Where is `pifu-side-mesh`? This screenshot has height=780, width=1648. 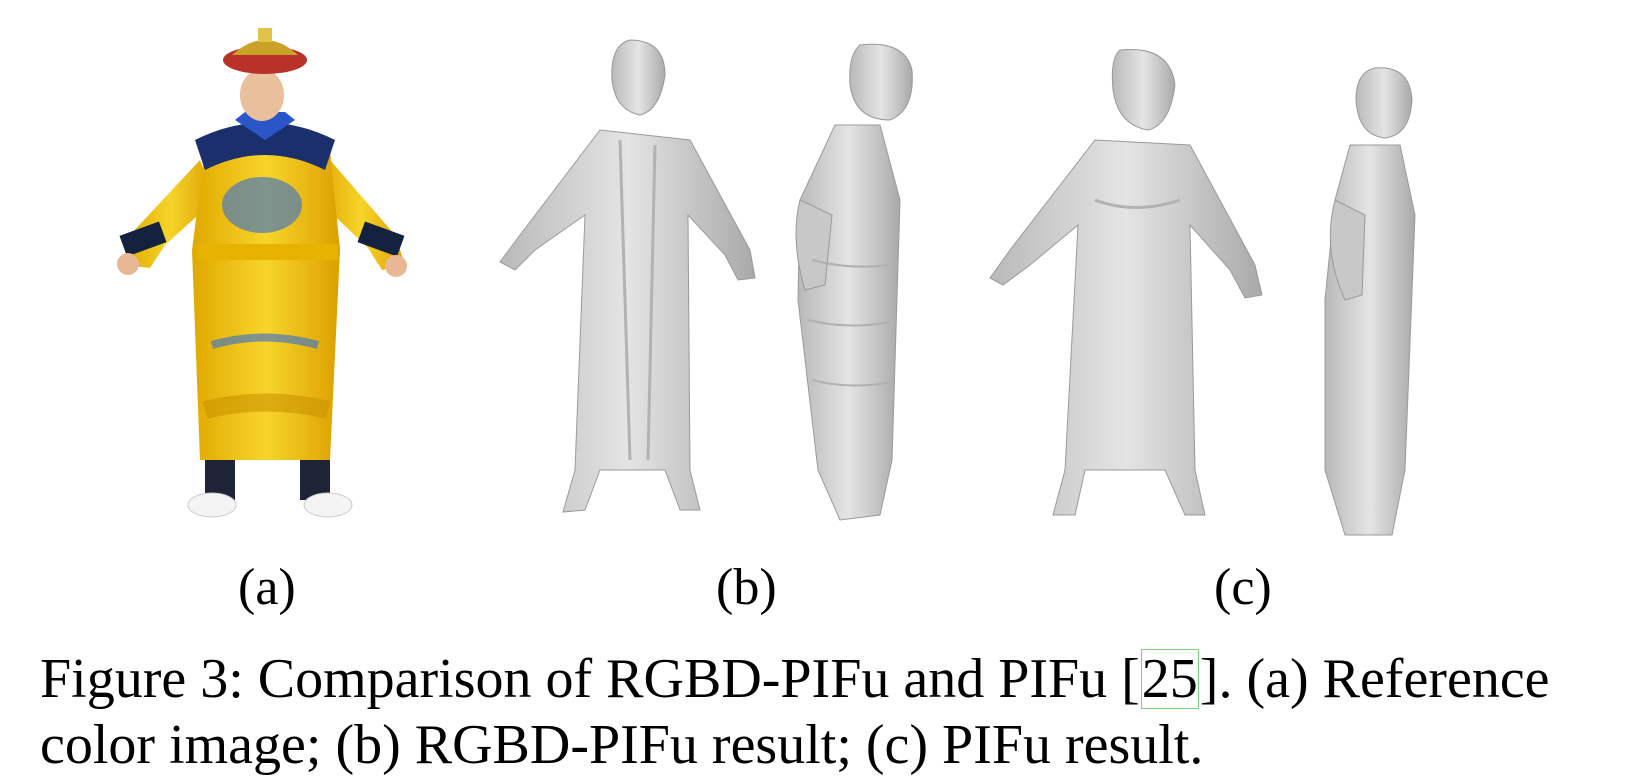
pifu-side-mesh is located at coordinates (1370, 301).